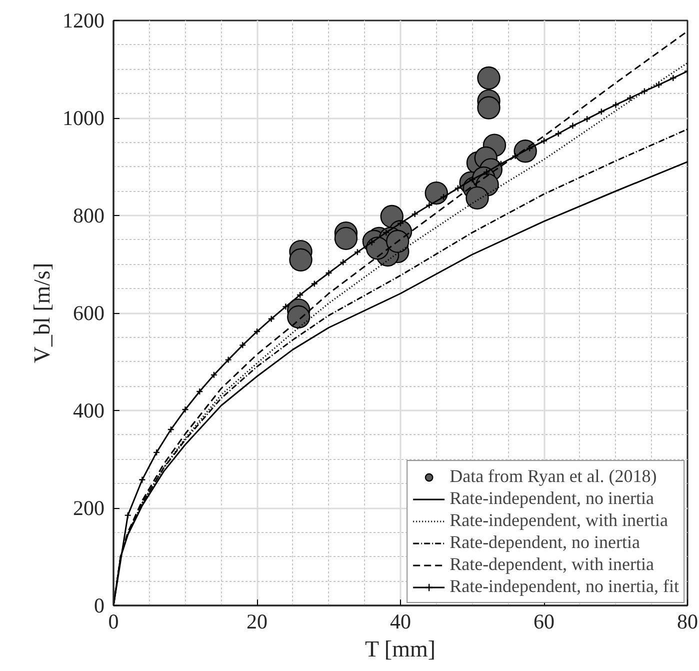 The width and height of the screenshot is (699, 671). I want to click on y-tick-label: 1000, so click(83, 118).